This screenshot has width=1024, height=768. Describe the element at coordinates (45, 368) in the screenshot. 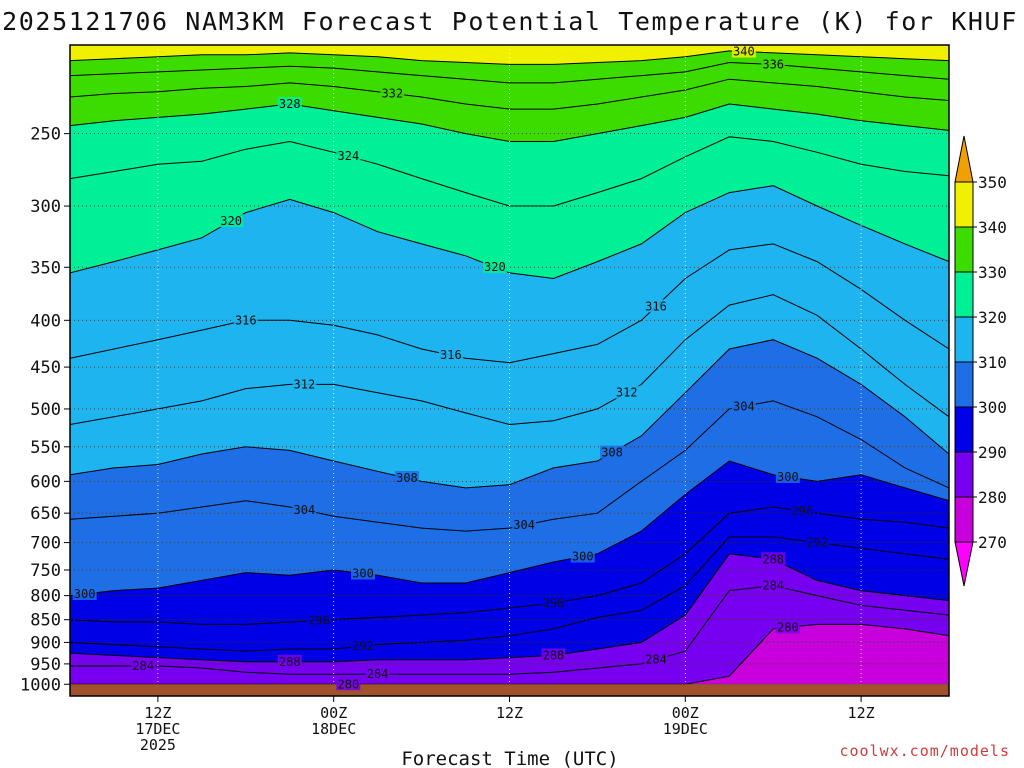

I see `y-tick-label: 450` at that location.